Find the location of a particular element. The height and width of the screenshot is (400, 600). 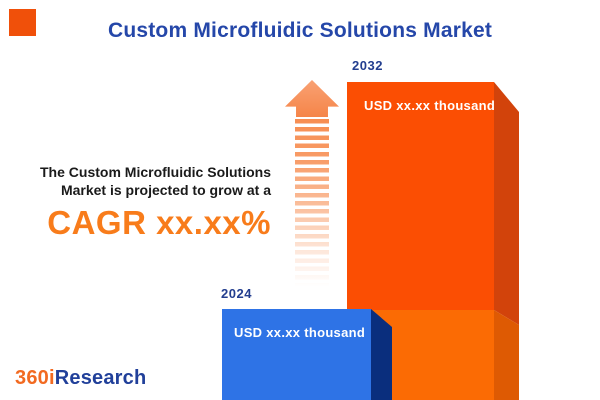

bar-value-2032: USD xx.xx thousand is located at coordinates (430, 105).